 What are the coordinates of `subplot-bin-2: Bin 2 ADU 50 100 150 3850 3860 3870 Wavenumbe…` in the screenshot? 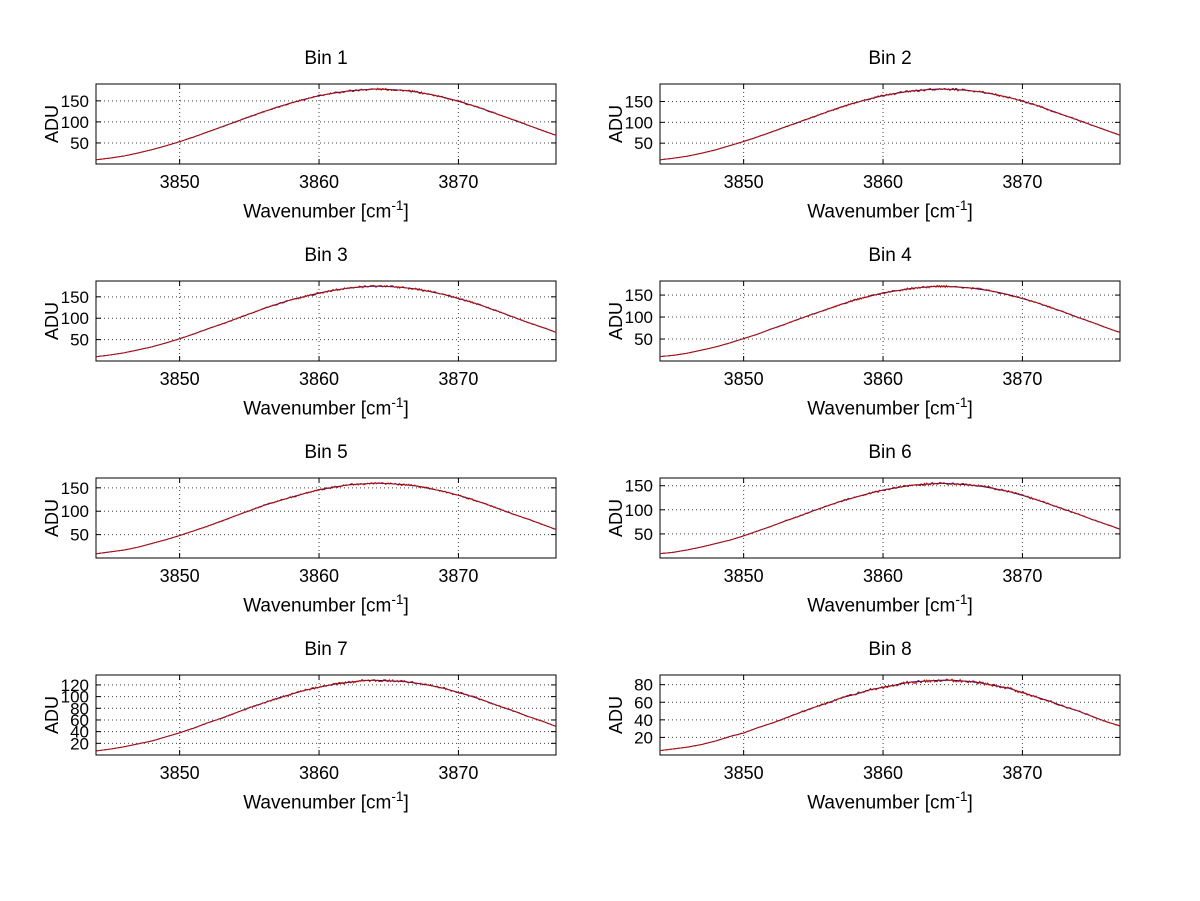 It's located at (880, 138).